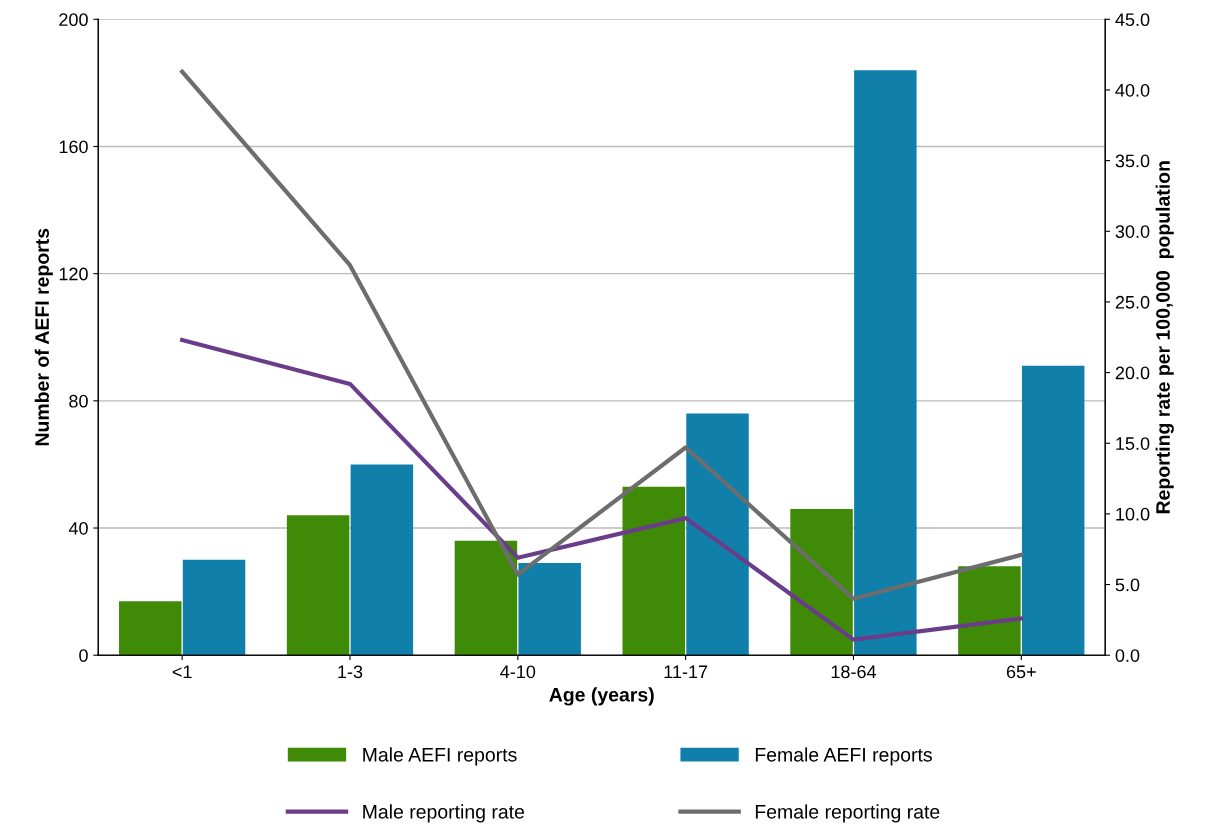  Describe the element at coordinates (350, 672) in the screenshot. I see `x-tick-label: 1-3` at that location.